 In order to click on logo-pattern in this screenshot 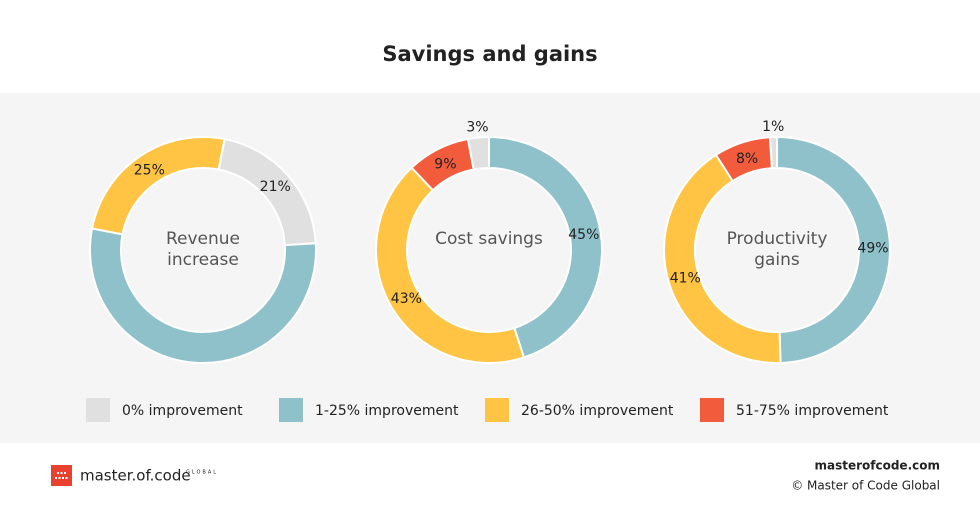, I will do `click(61, 475)`.